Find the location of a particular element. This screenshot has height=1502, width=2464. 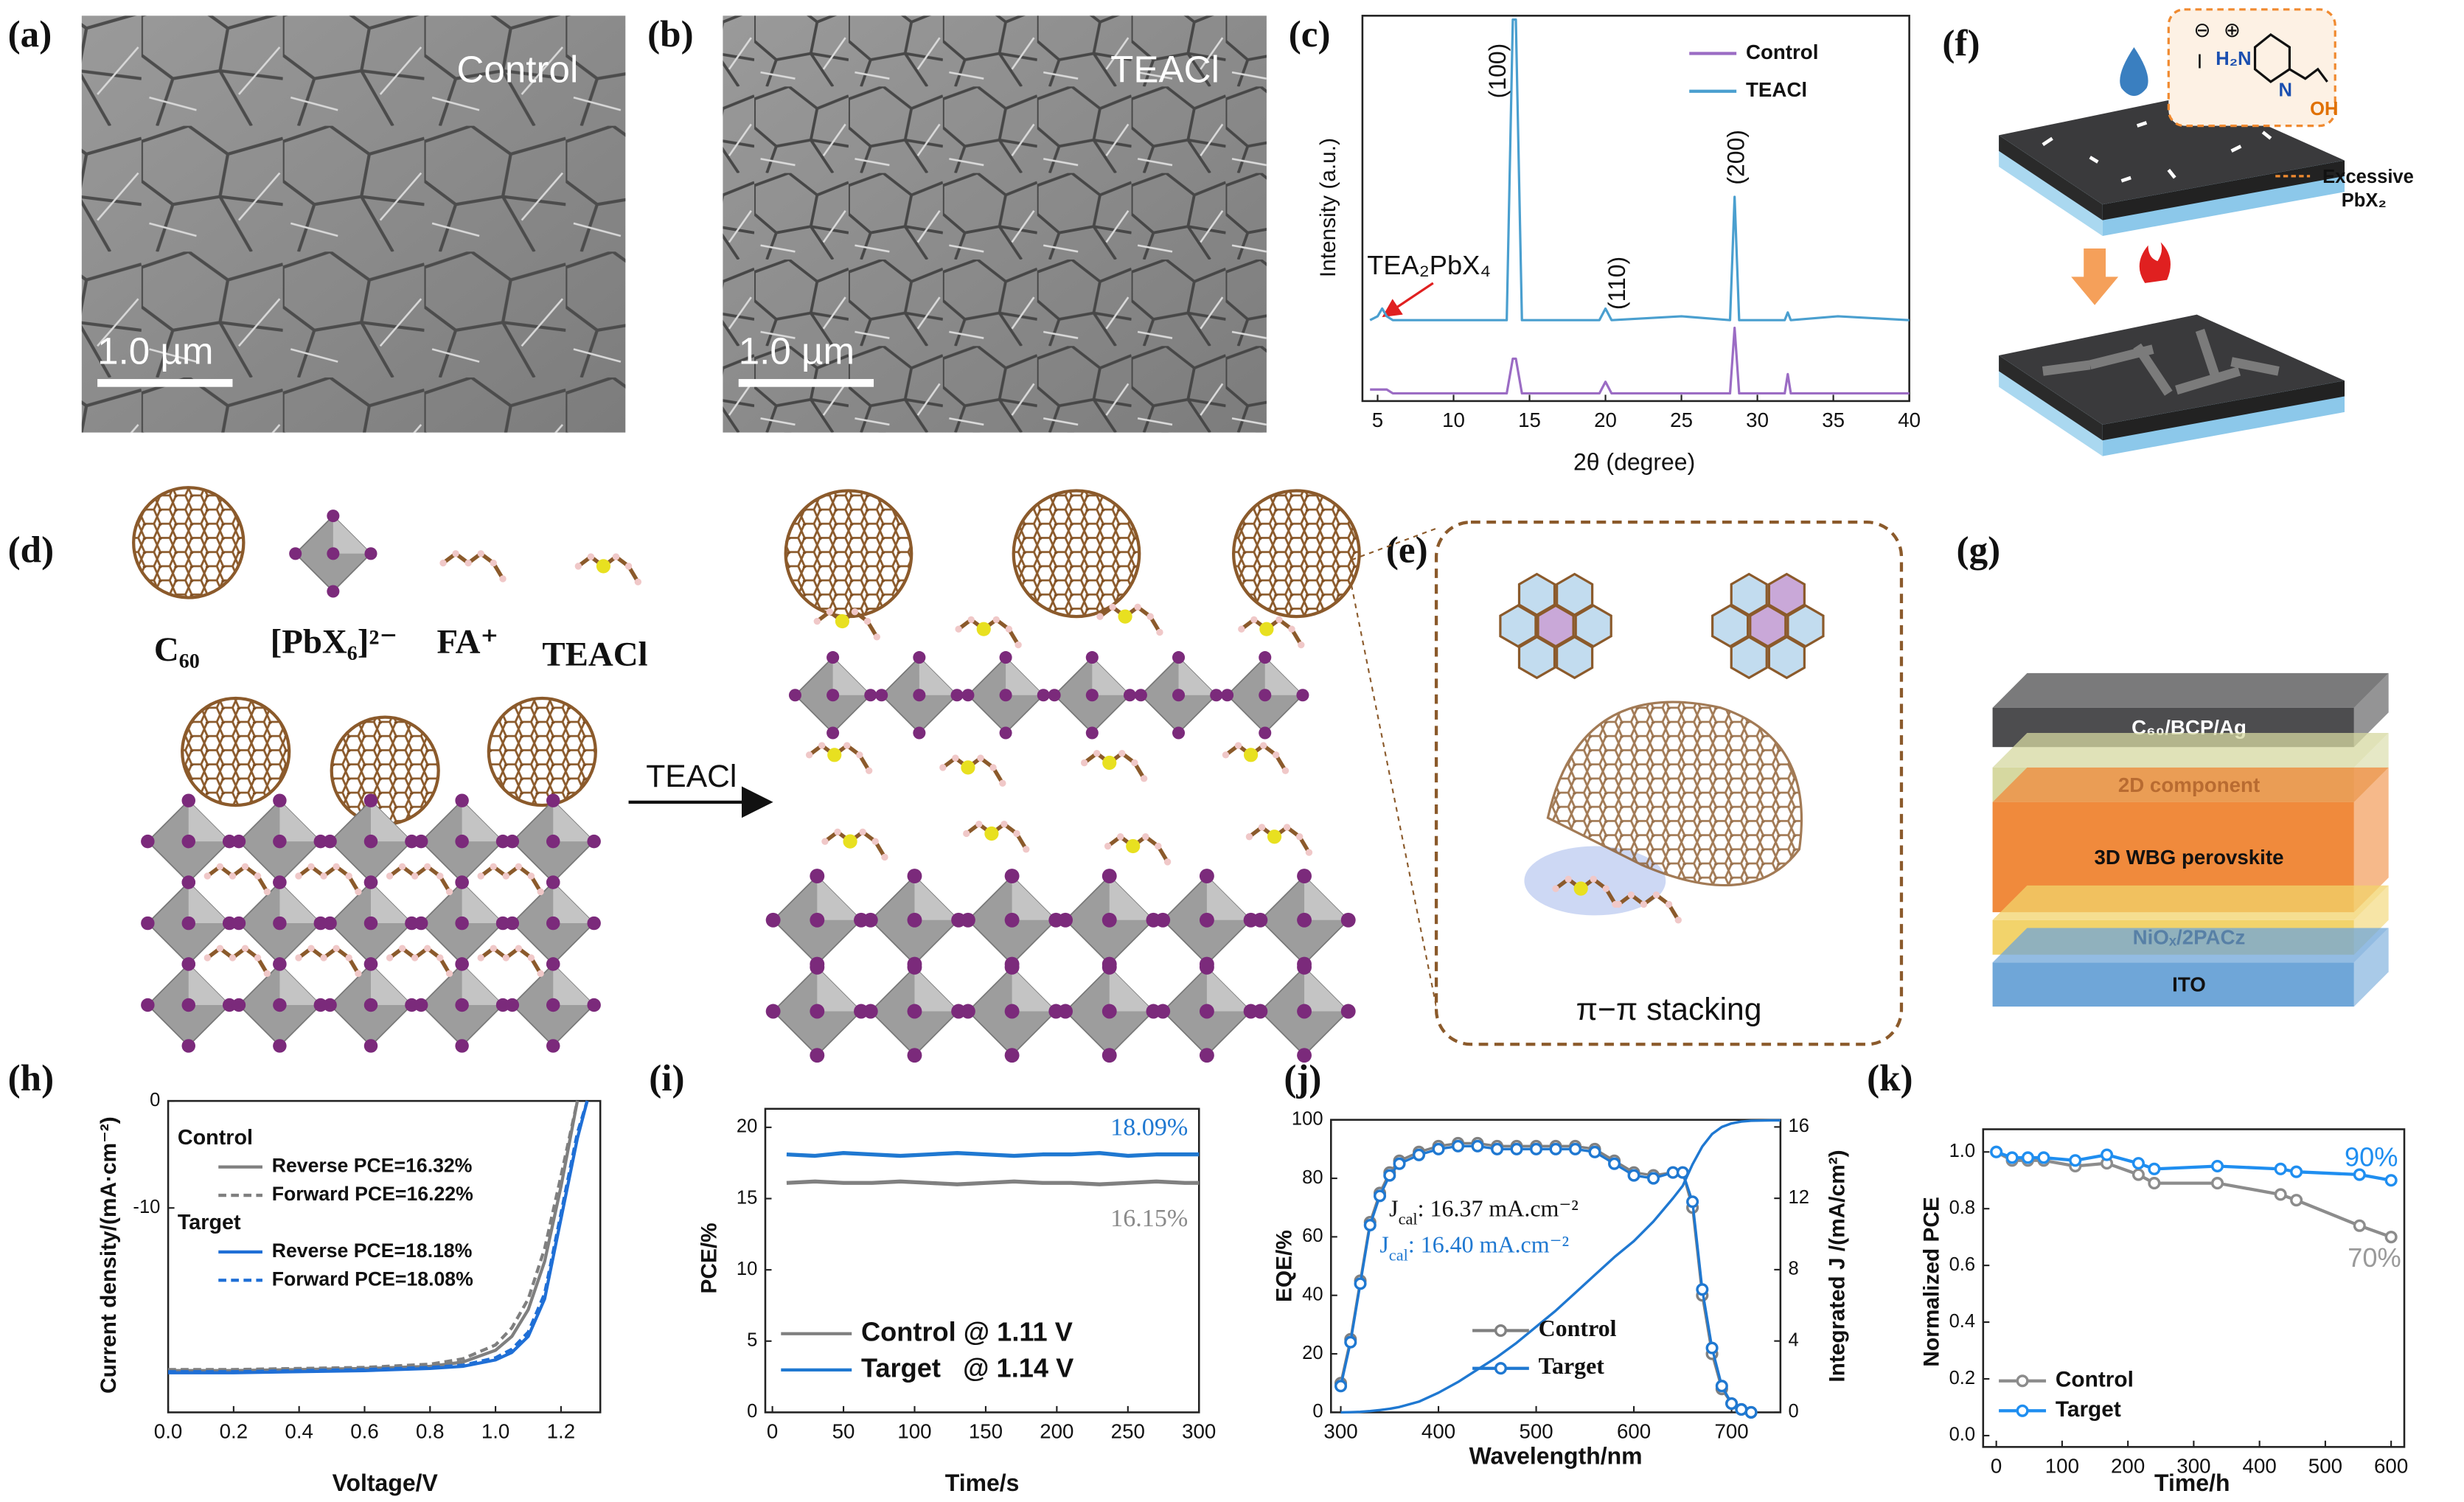

annotation: TEA₂PbX₄ is located at coordinates (1429, 265).